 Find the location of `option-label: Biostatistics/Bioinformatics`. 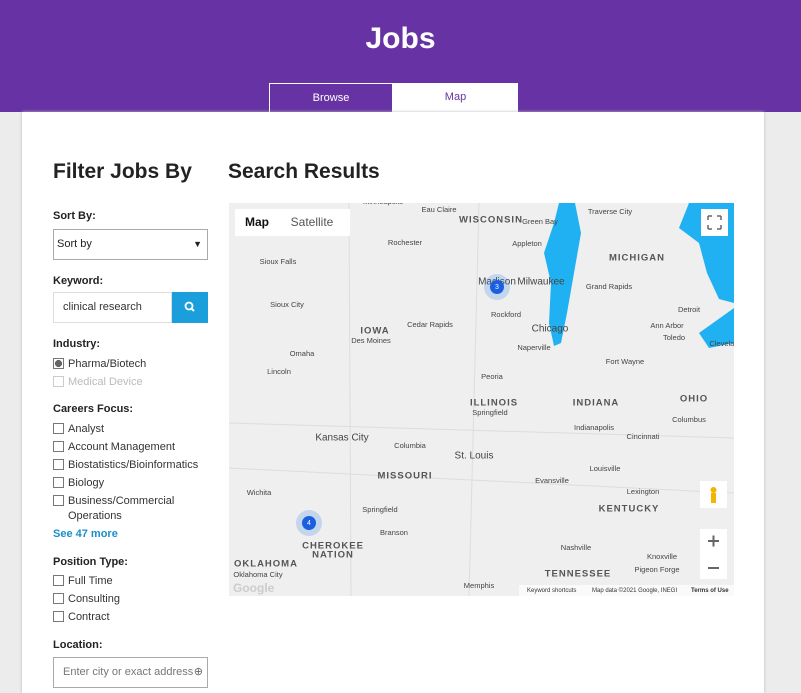

option-label: Biostatistics/Bioinformatics is located at coordinates (133, 465).